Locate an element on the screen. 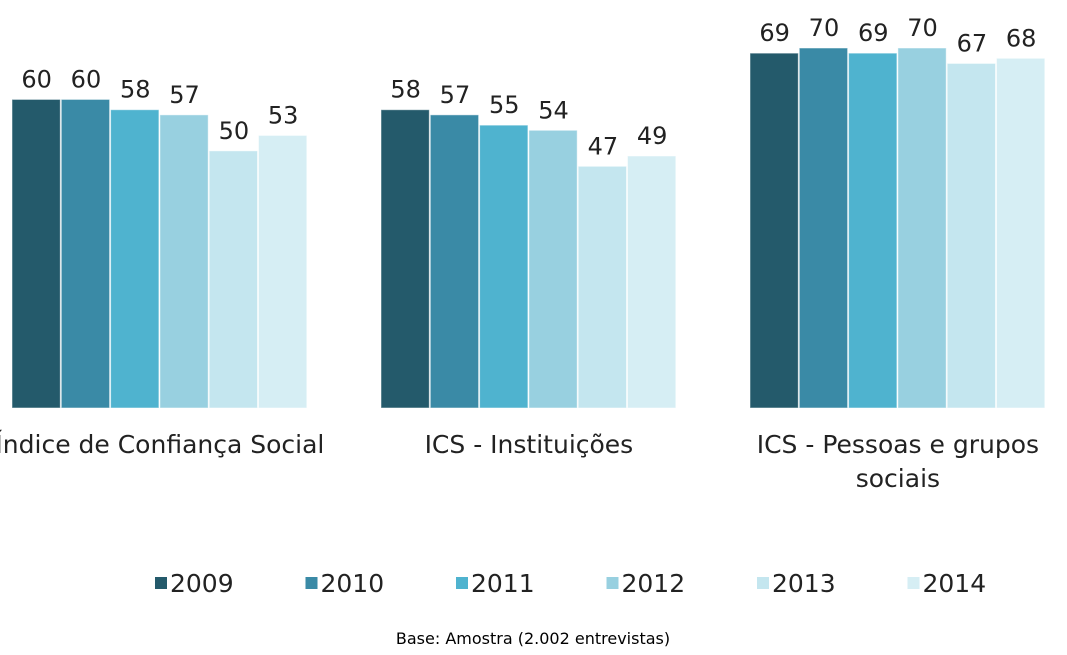  legend-label: 2010 is located at coordinates (353, 583).